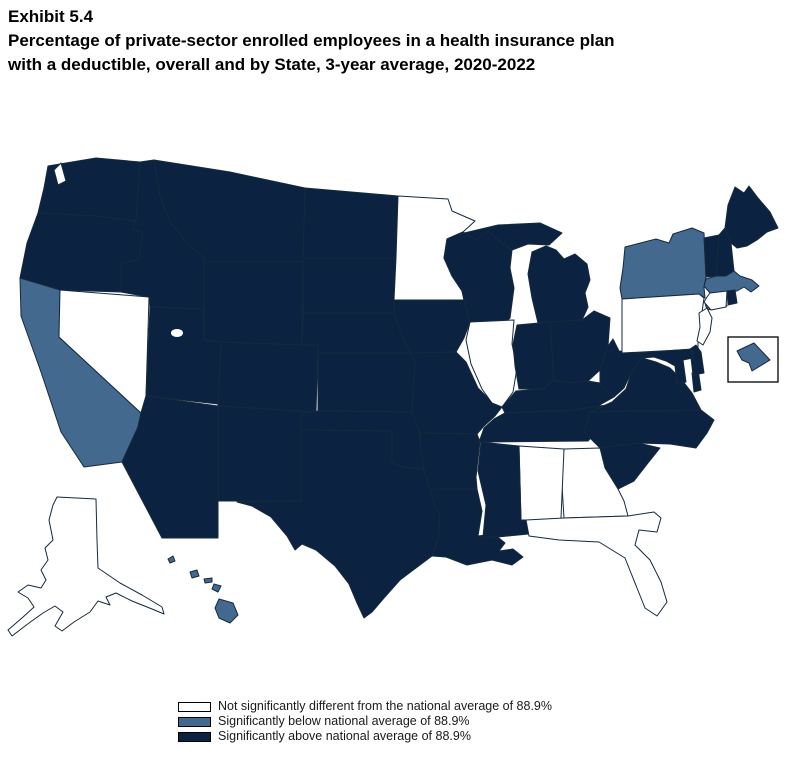 Image resolution: width=787 pixels, height=758 pixels. I want to click on state-washington, so click(89, 189).